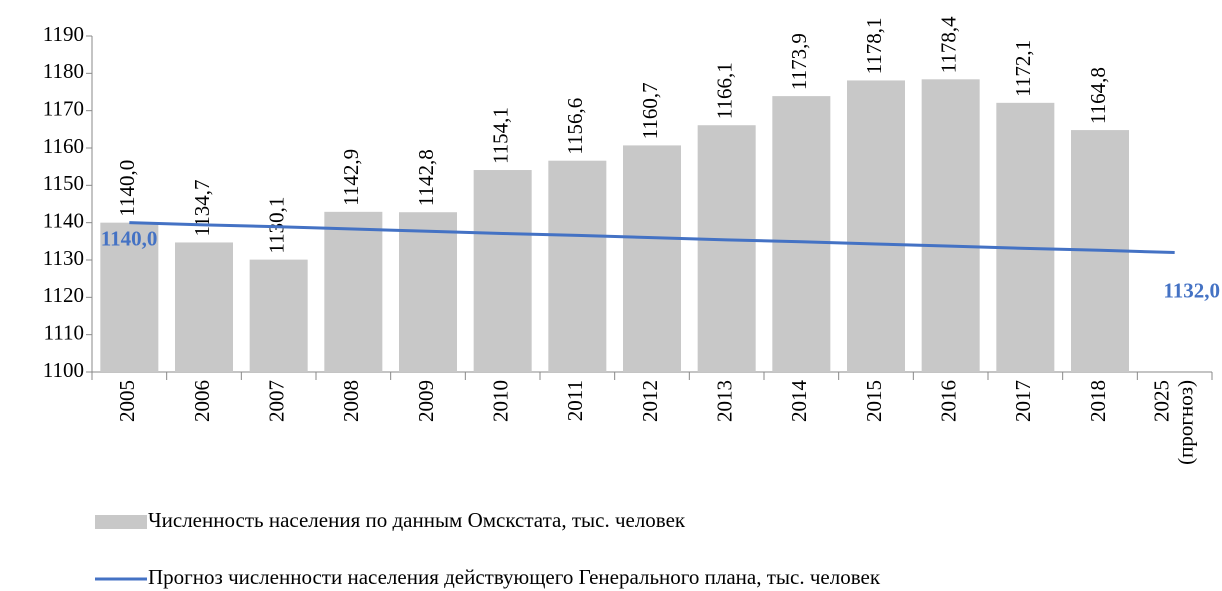  What do you see at coordinates (63, 71) in the screenshot?
I see `y-tick-label: 1180` at bounding box center [63, 71].